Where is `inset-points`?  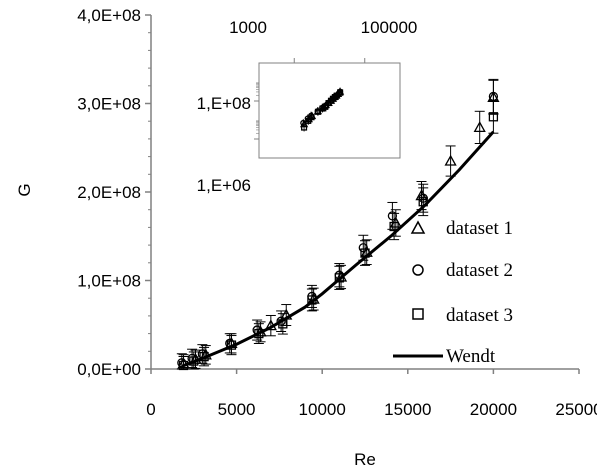 inset-points is located at coordinates (322, 109).